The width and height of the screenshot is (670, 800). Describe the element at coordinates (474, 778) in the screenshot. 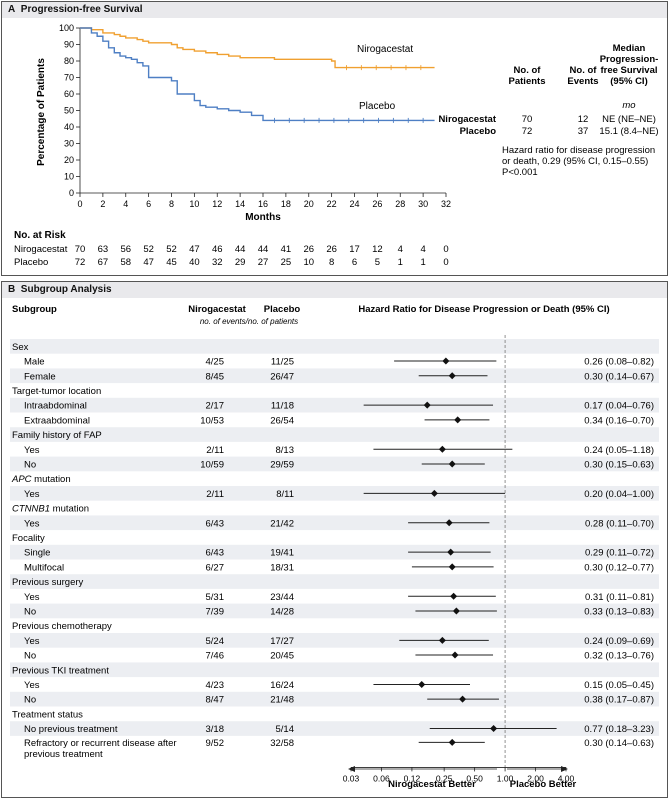

I see `forest-x-tick-label: 0.50` at that location.